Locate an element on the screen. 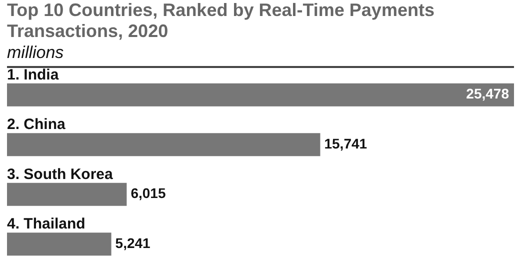 The height and width of the screenshot is (272, 520). y-tick-label: 1. India is located at coordinates (33, 75).